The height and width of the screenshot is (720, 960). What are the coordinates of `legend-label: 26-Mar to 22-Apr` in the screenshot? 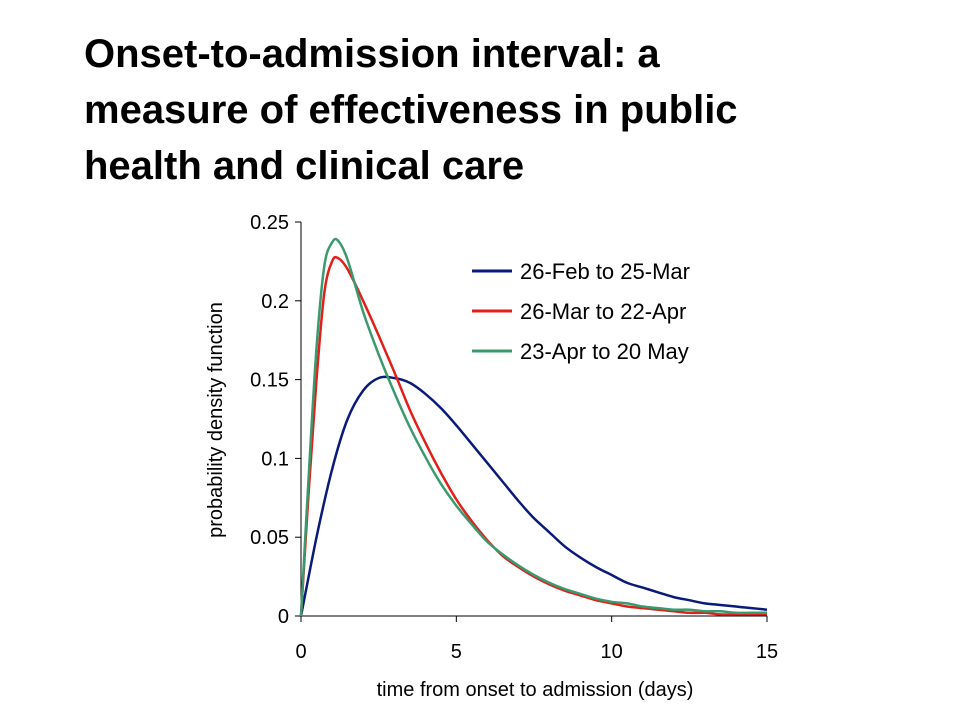 It's located at (603, 311).